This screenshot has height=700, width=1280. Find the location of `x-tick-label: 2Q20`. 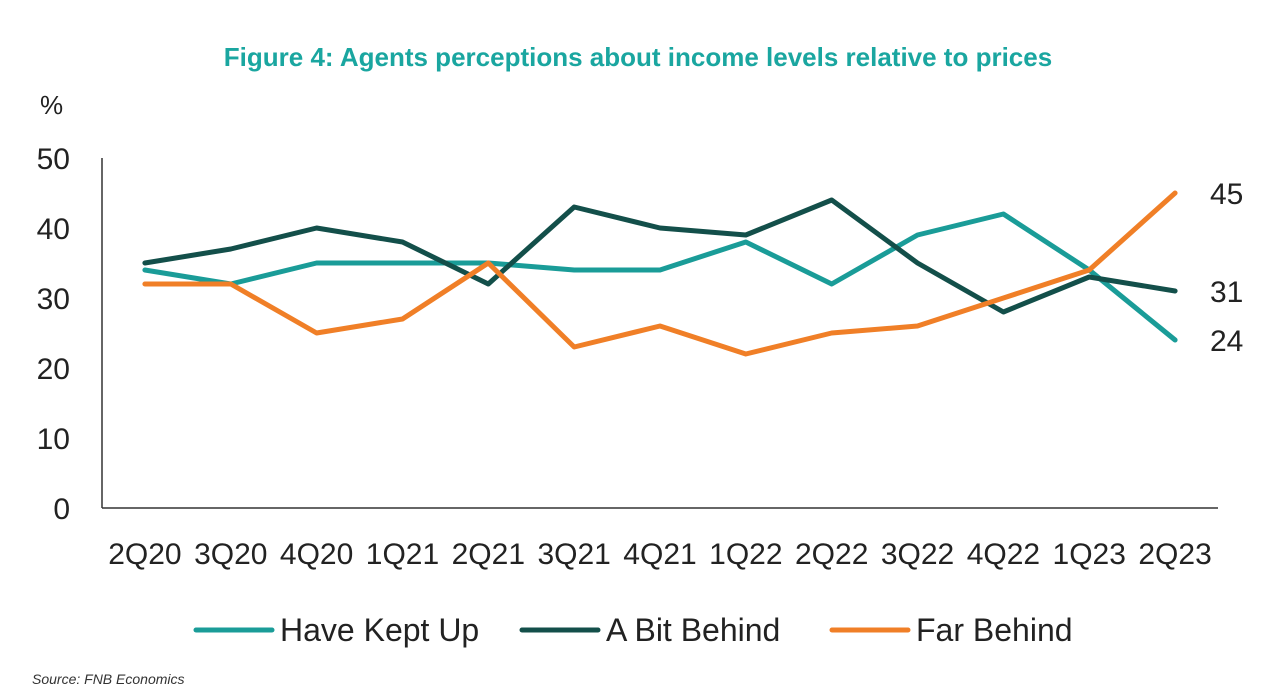

x-tick-label: 2Q20 is located at coordinates (144, 554).